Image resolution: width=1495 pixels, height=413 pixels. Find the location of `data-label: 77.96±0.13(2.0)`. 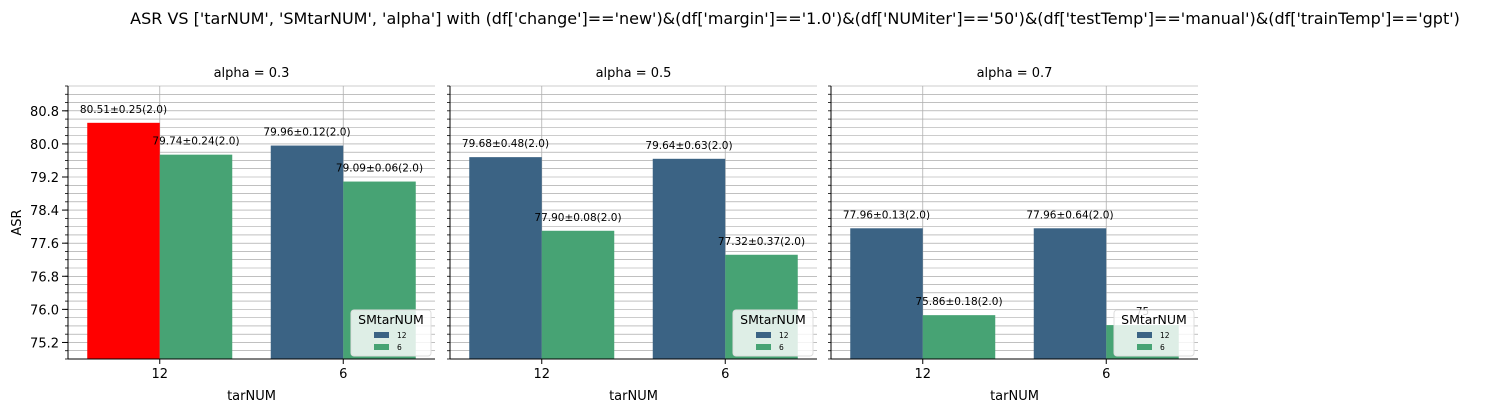

data-label: 77.96±0.13(2.0) is located at coordinates (886, 215).